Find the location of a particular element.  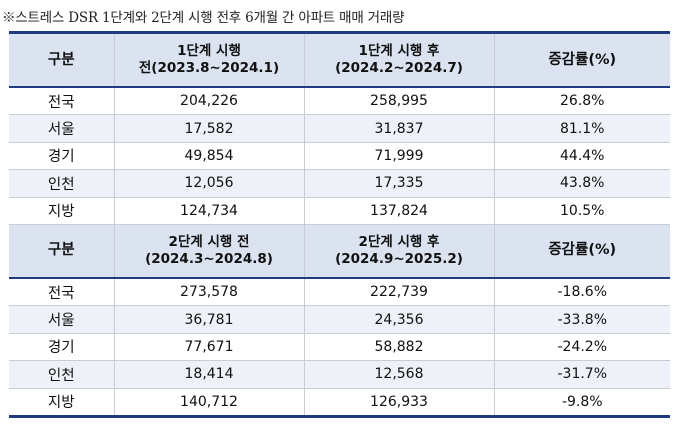

change-cell: -18.6% is located at coordinates (582, 292).